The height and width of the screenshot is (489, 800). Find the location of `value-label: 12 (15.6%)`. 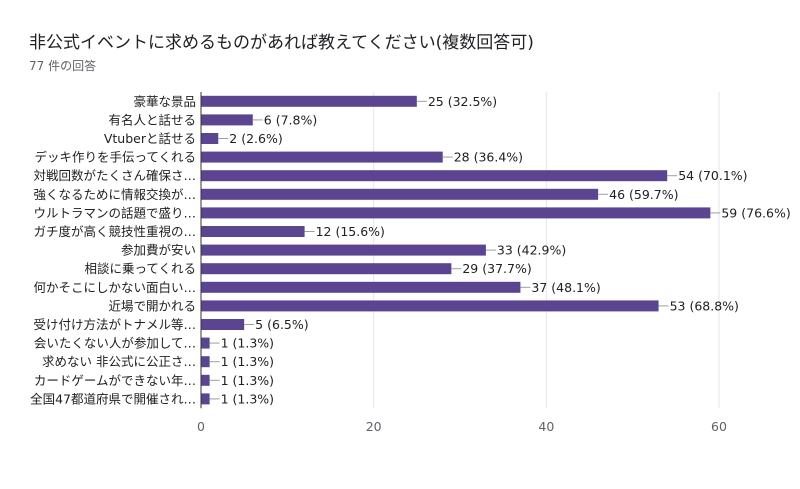

value-label: 12 (15.6%) is located at coordinates (350, 231).